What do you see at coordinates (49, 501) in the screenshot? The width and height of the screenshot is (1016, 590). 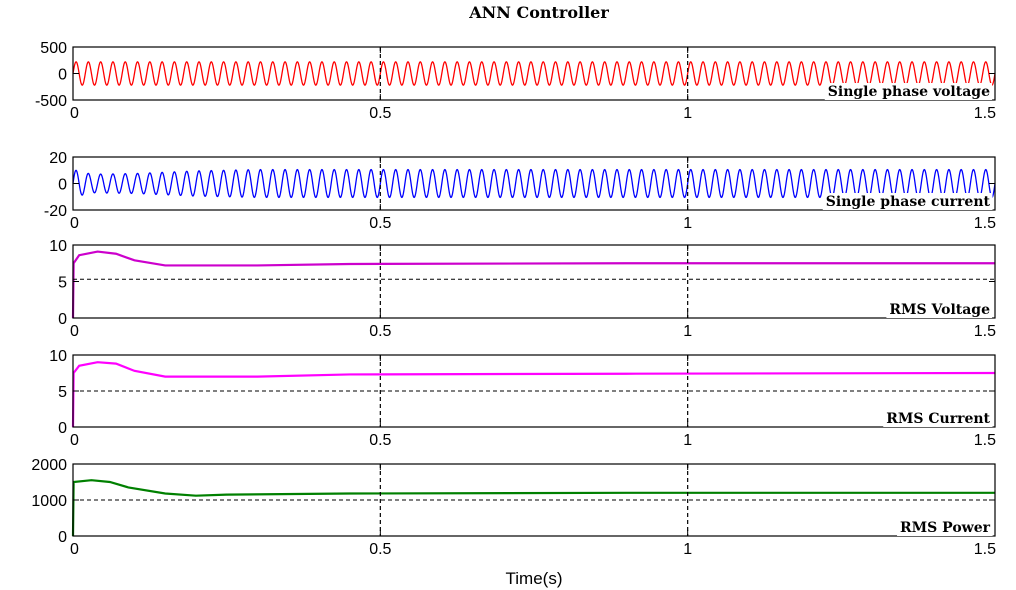 I see `rms_power-ytick-label: 1000` at bounding box center [49, 501].